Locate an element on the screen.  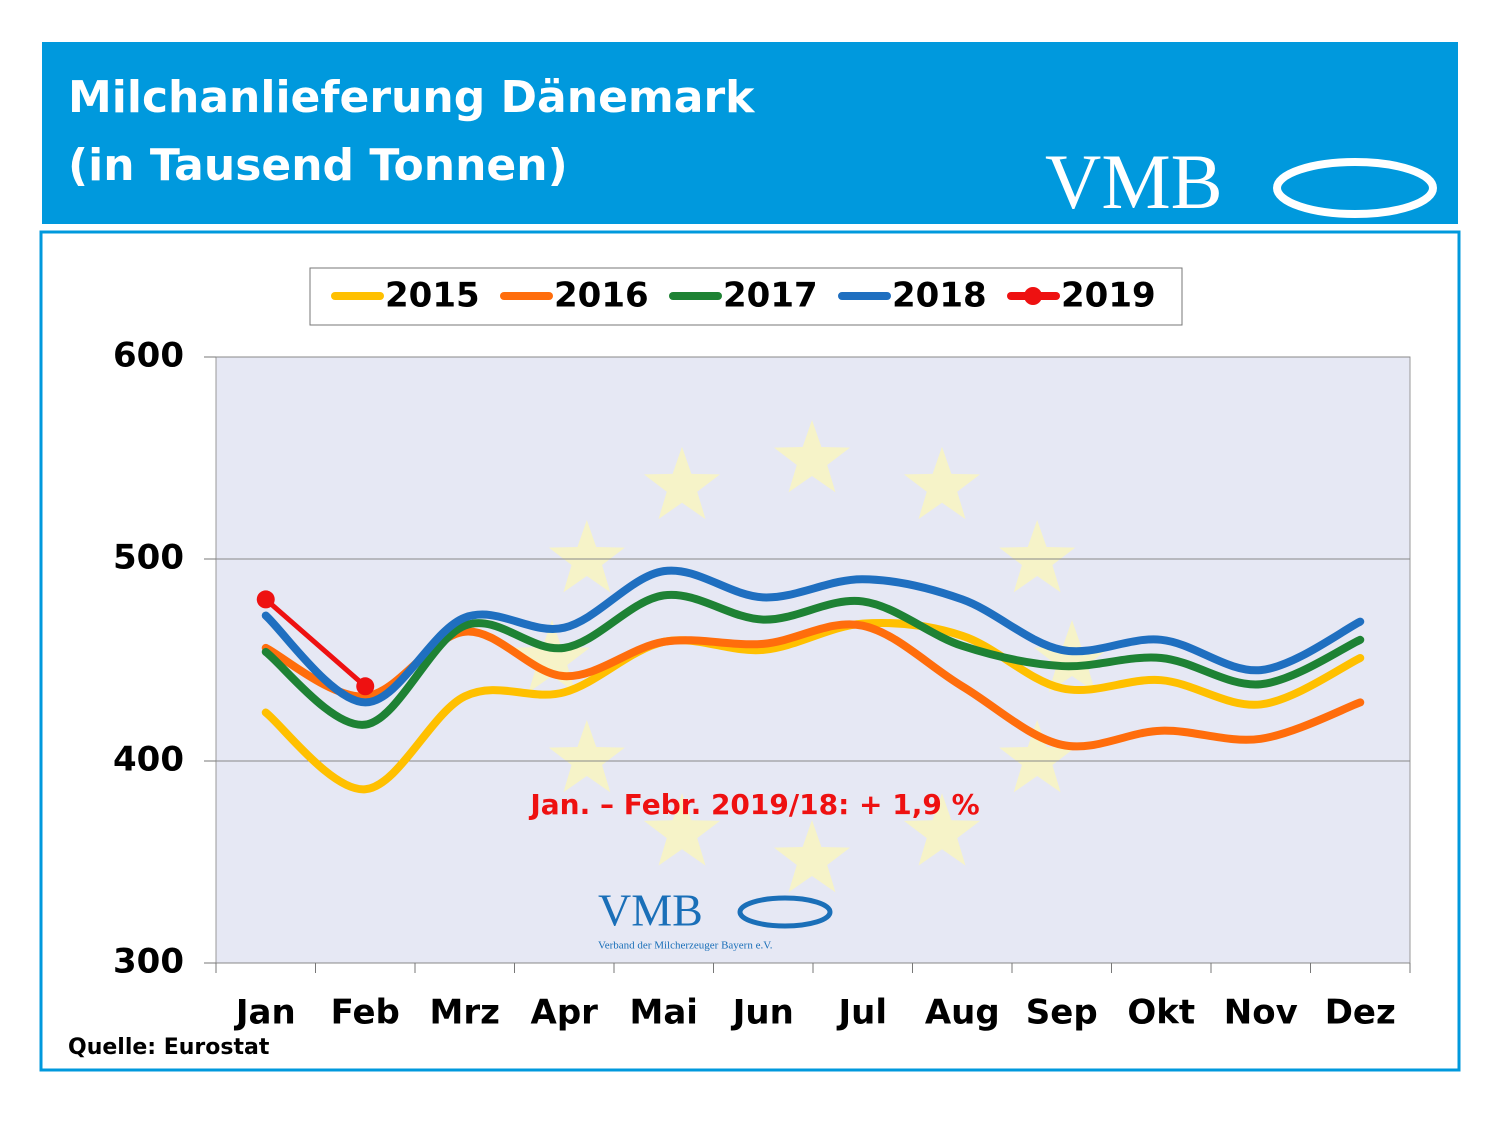
legend-label: 2016 is located at coordinates (601, 296).